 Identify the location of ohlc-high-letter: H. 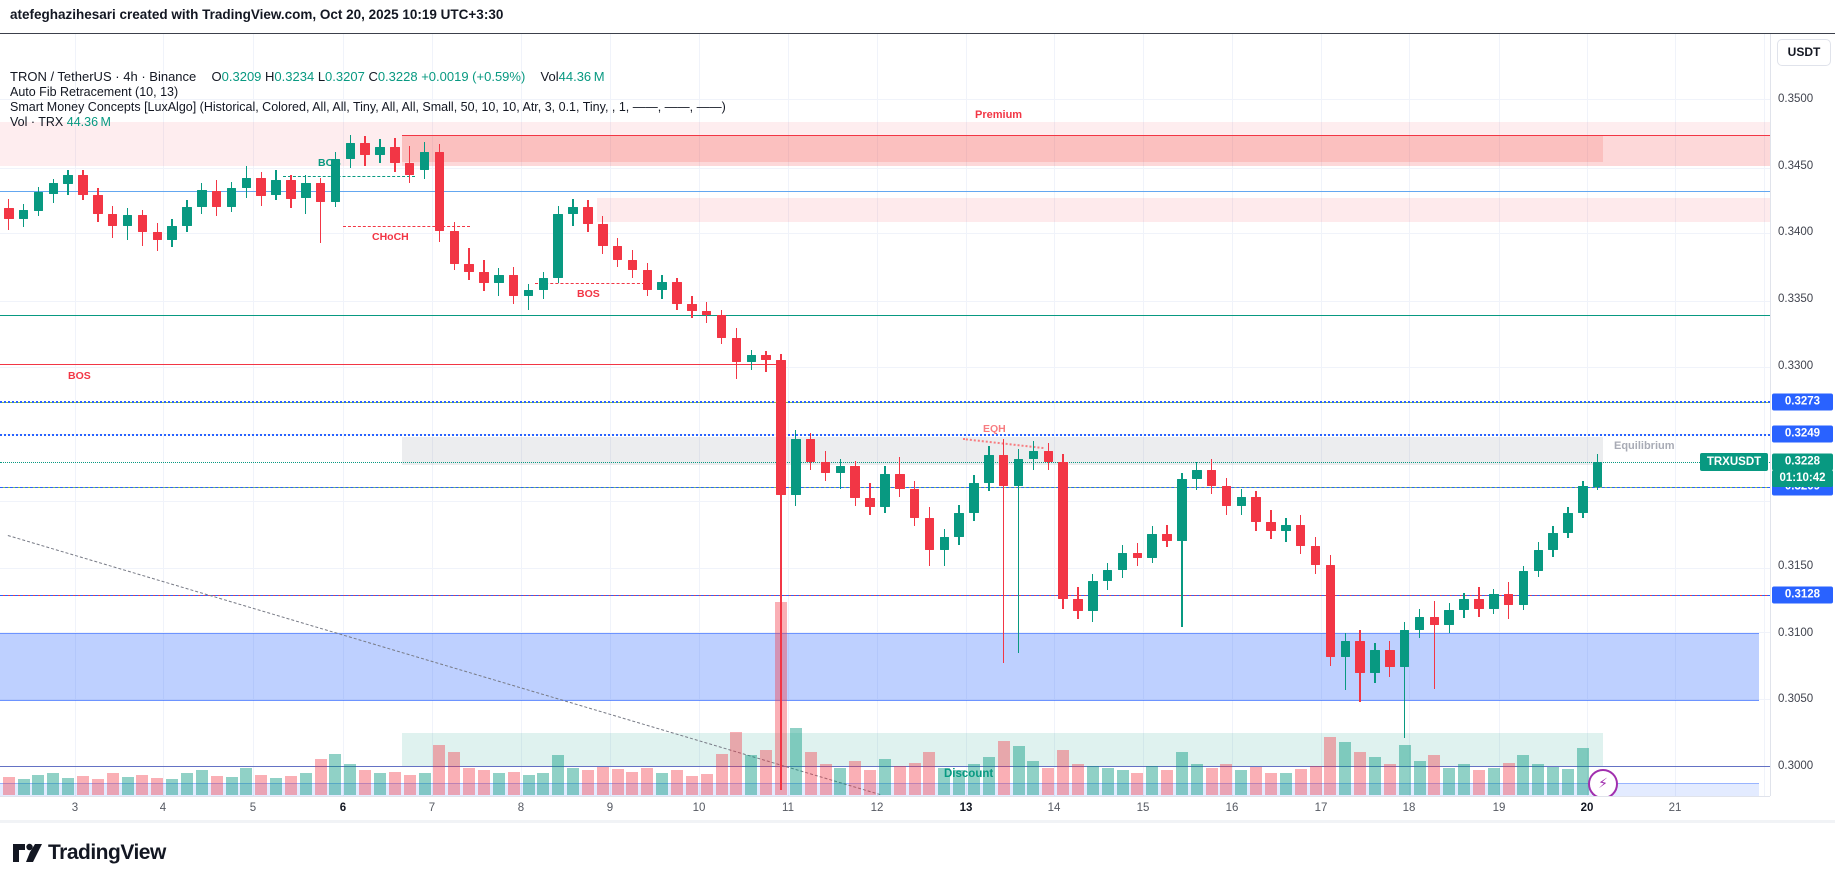
(270, 76).